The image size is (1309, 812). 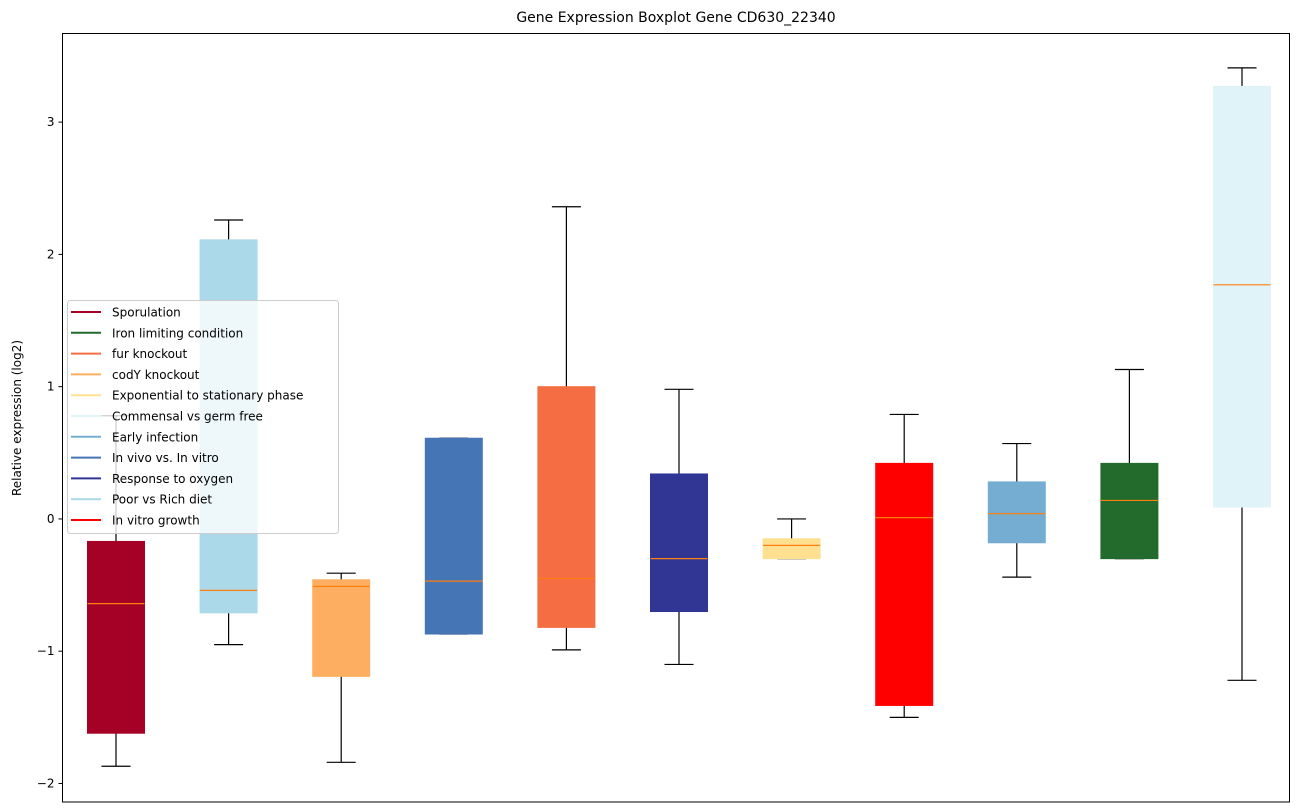 I want to click on legend-frame, so click(x=203, y=417).